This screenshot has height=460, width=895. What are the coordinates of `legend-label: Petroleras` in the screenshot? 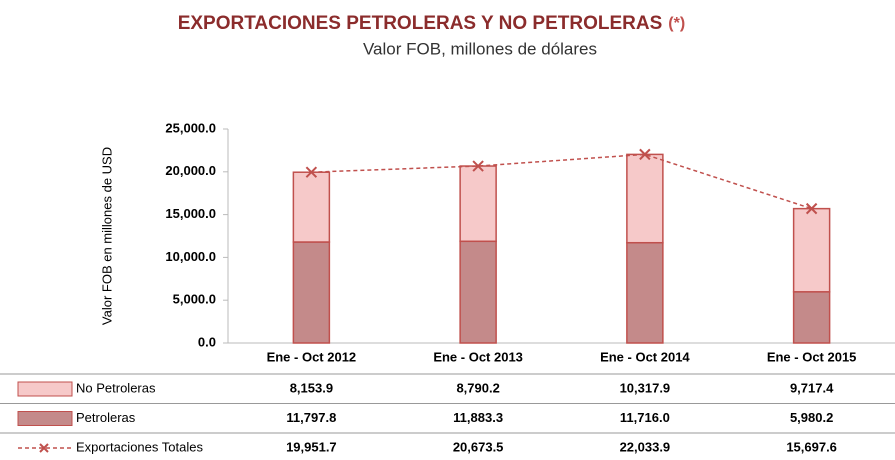 It's located at (106, 417).